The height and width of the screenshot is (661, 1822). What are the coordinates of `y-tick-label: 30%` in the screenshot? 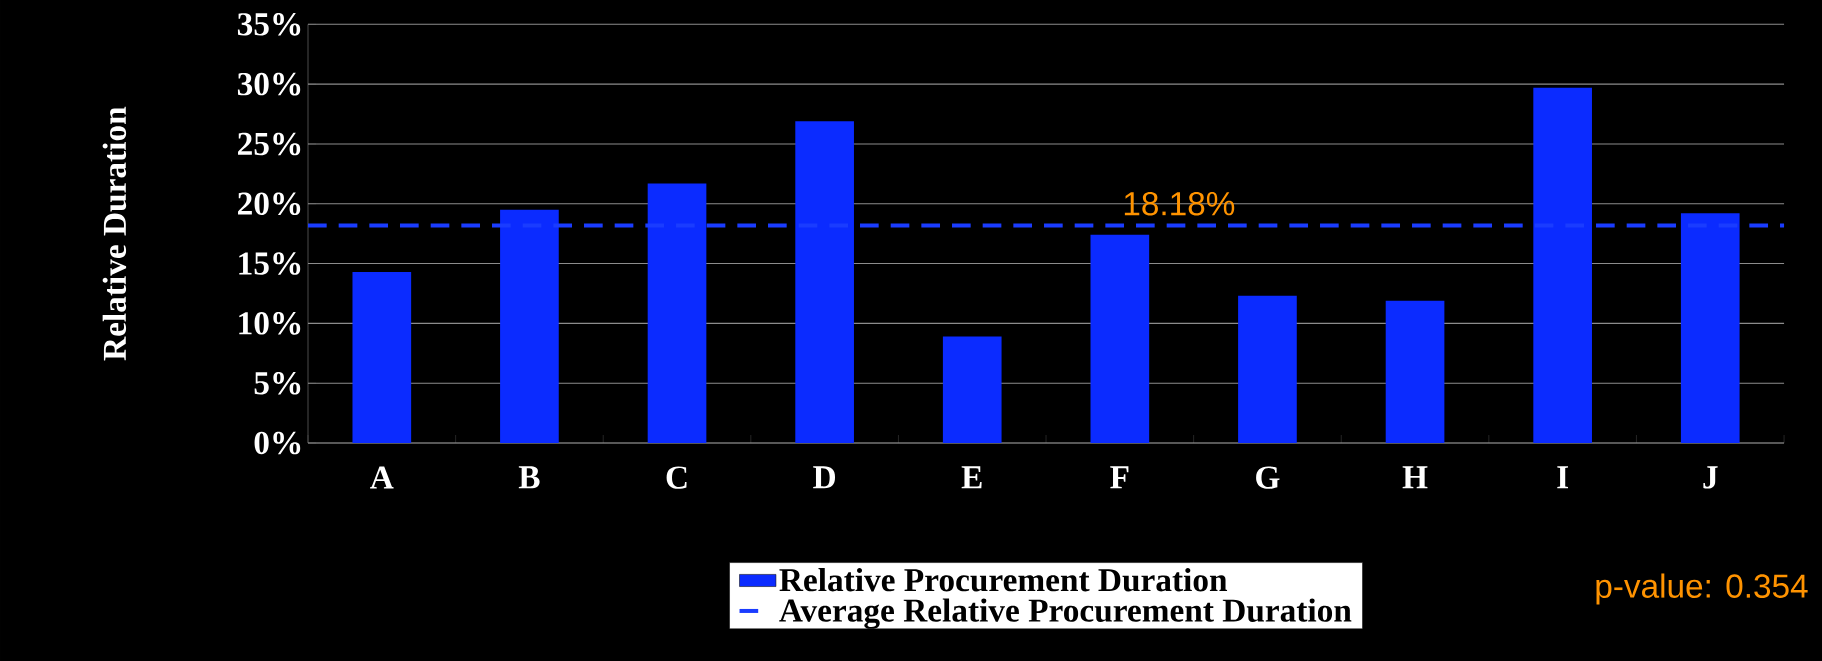 It's located at (269, 84).